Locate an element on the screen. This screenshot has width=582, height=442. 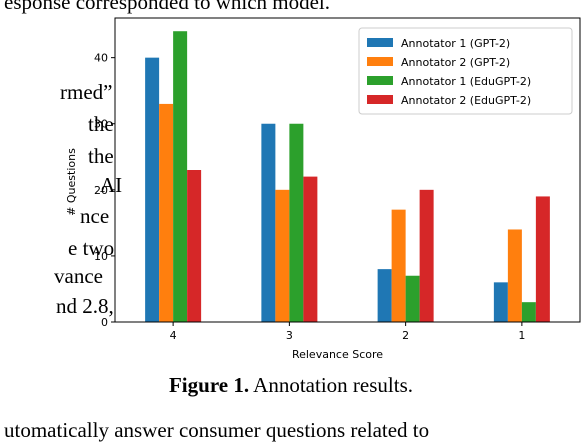
body-text-line: esponse corresponded to which model. is located at coordinates (167, 7).